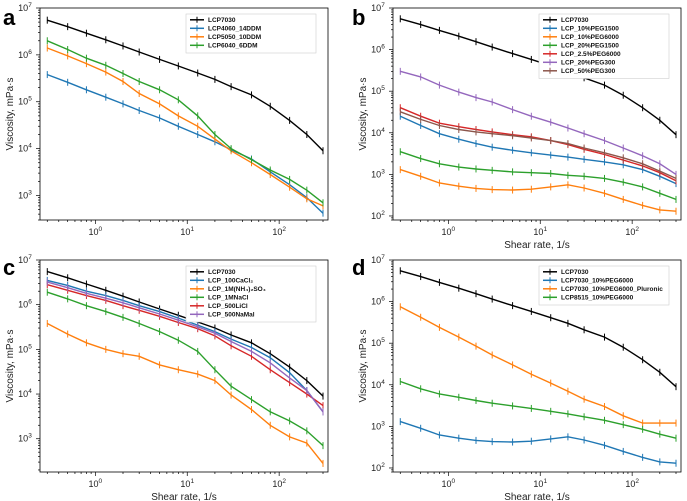  Describe the element at coordinates (612, 289) in the screenshot. I see `legend-label: LCP7030_10%PEG6000_Pluronic` at that location.